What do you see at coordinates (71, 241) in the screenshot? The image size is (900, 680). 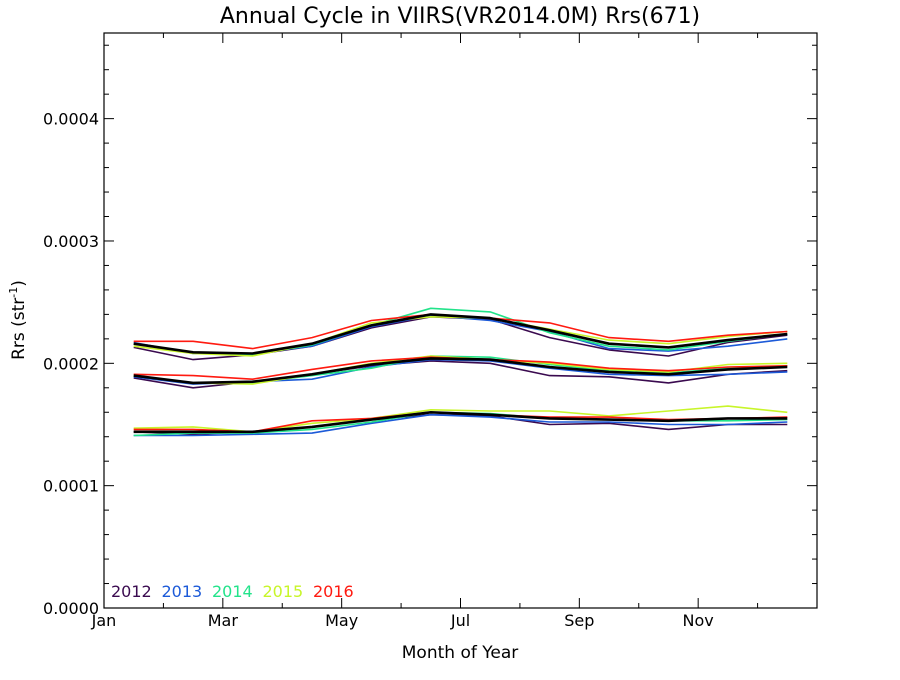 I see `y-tick-label: 0.0003` at bounding box center [71, 241].